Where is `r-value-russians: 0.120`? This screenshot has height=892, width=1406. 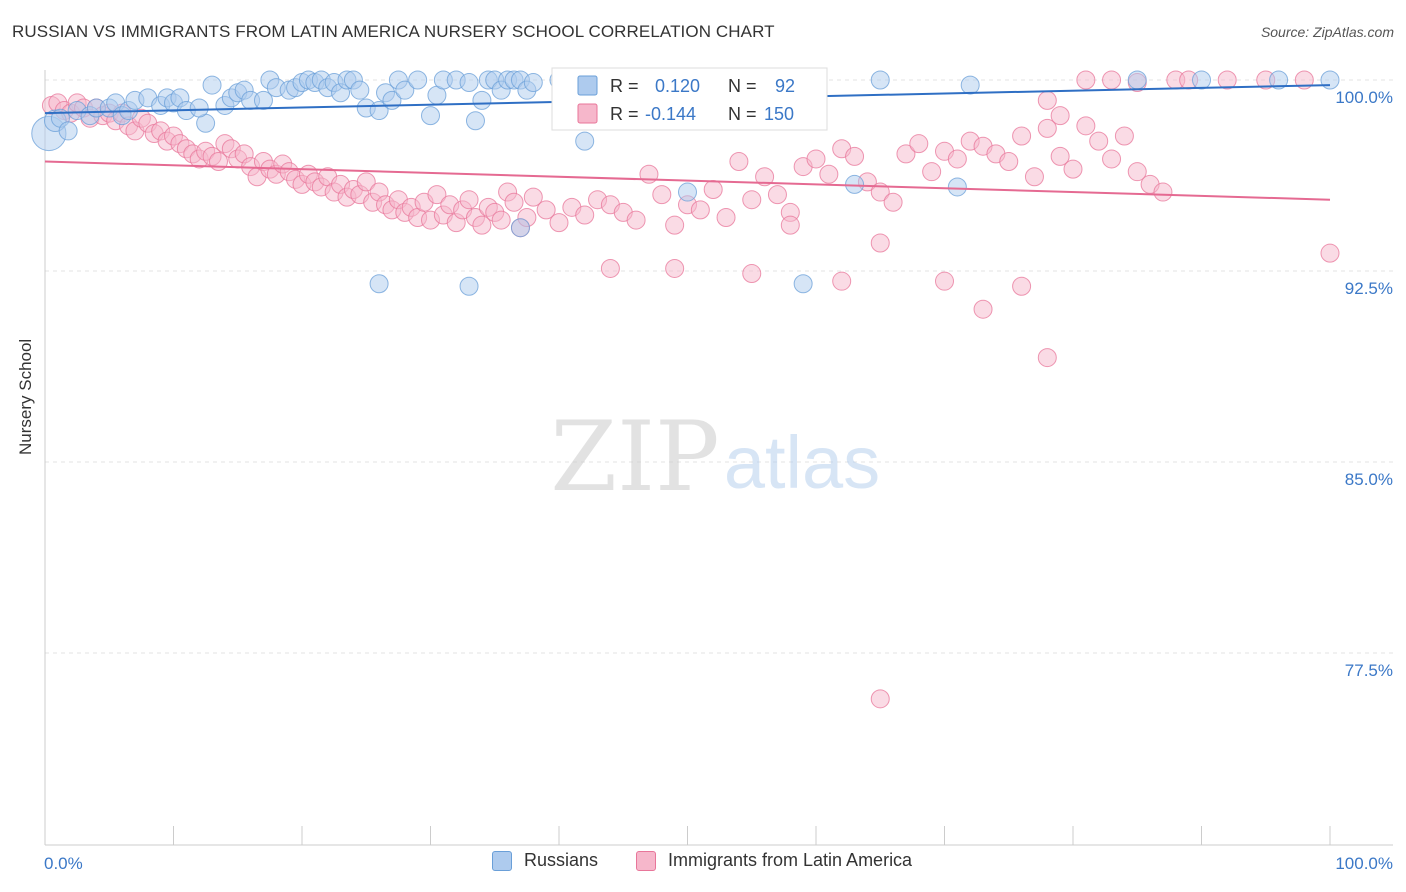 r-value-russians: 0.120 is located at coordinates (677, 86).